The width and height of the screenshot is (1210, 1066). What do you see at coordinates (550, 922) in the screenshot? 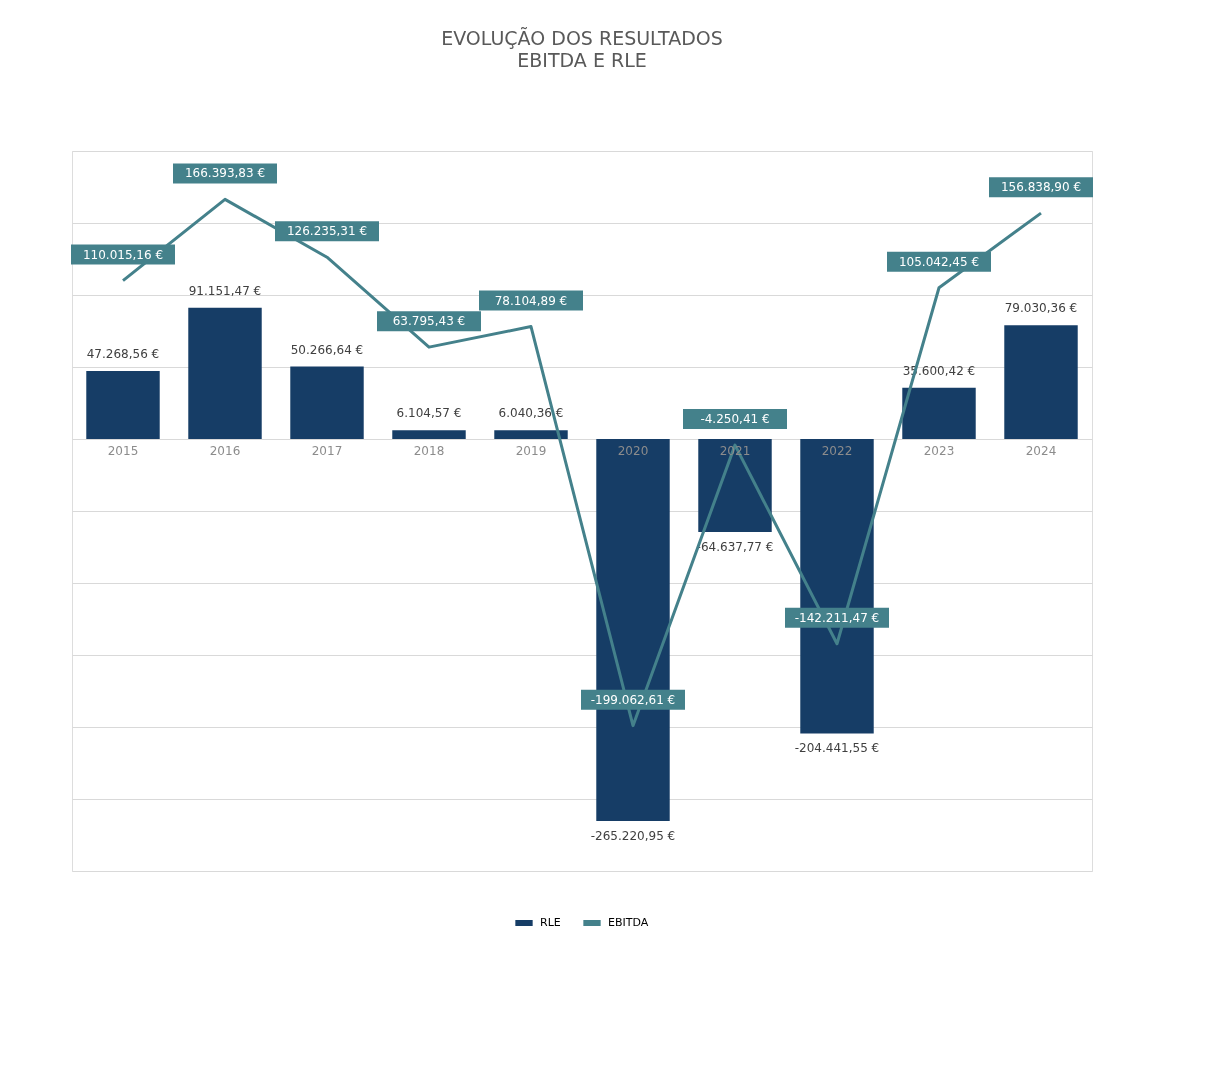
I see `legend-label: RLE` at bounding box center [550, 922].